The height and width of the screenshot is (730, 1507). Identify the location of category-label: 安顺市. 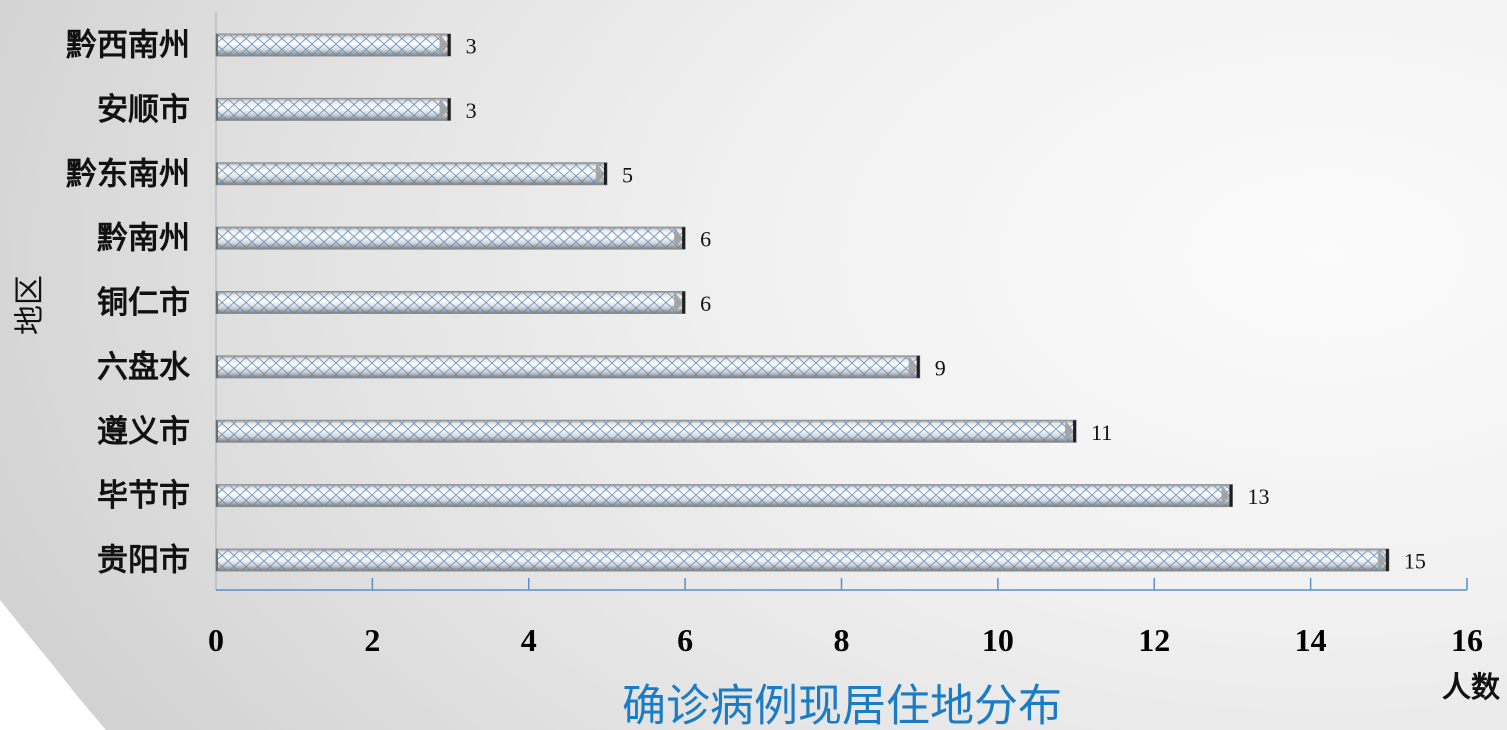
(143, 109).